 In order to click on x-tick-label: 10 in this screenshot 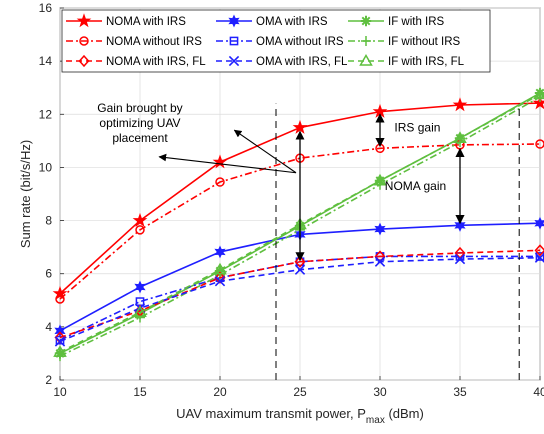, I will do `click(60, 392)`.